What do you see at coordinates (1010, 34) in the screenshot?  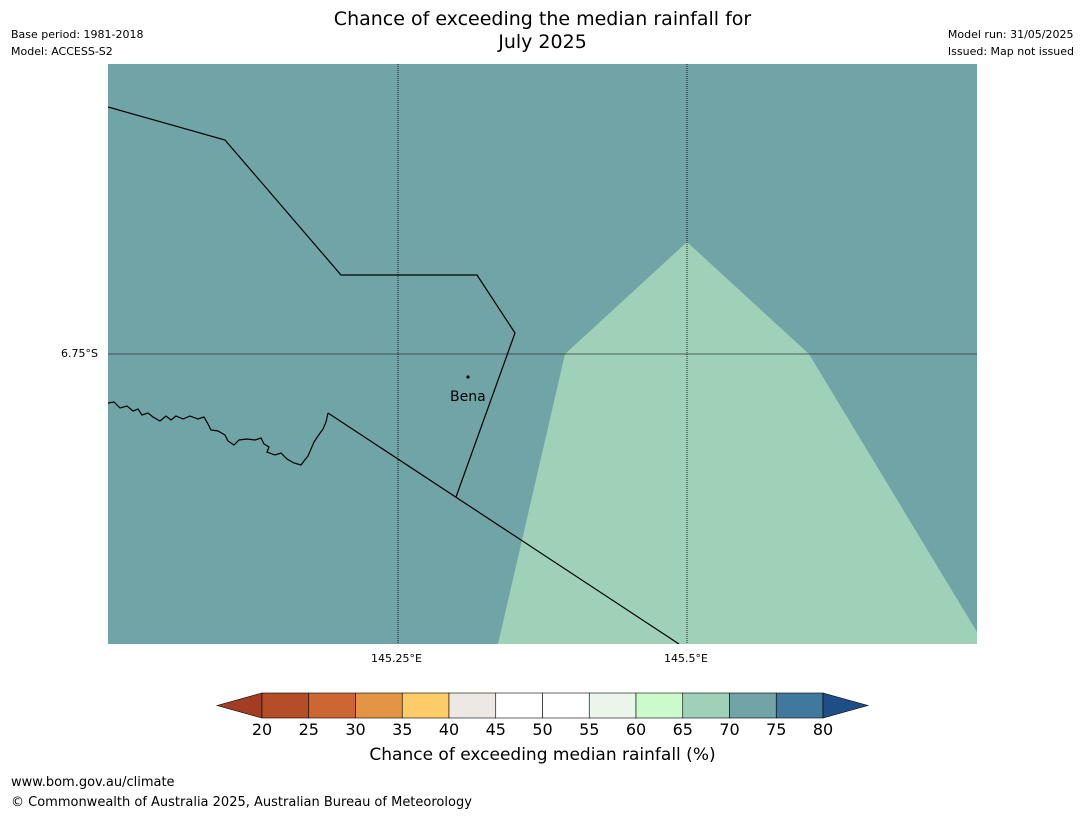 I see `model-run: Model run: 31/05/2025` at bounding box center [1010, 34].